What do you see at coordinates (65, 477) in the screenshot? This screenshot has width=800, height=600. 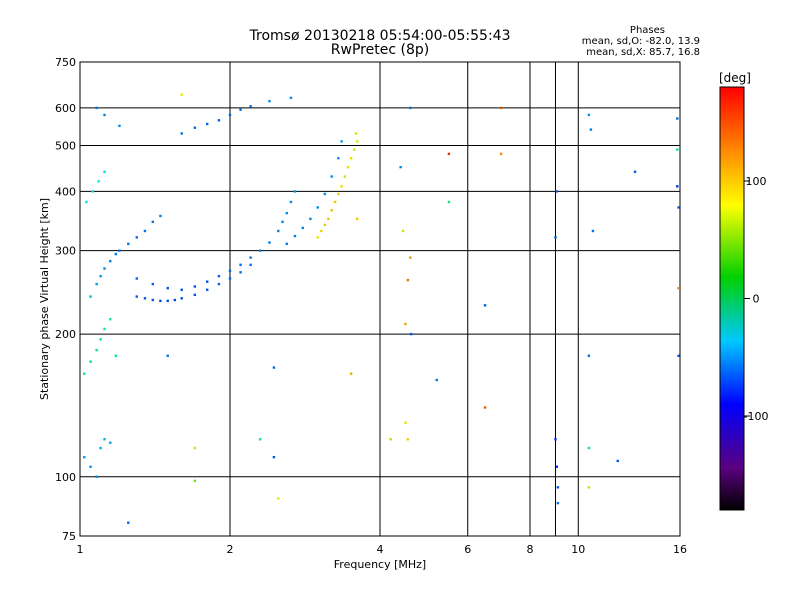 I see `y-tick-label: 100` at bounding box center [65, 477].